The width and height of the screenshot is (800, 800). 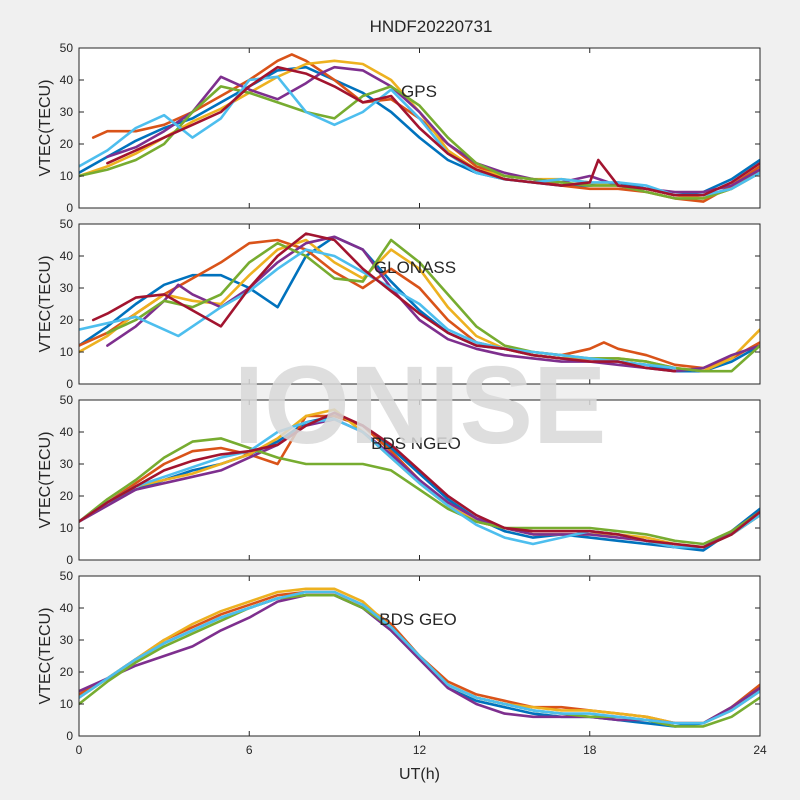 I want to click on x-tick-label: 12, so click(x=420, y=750).